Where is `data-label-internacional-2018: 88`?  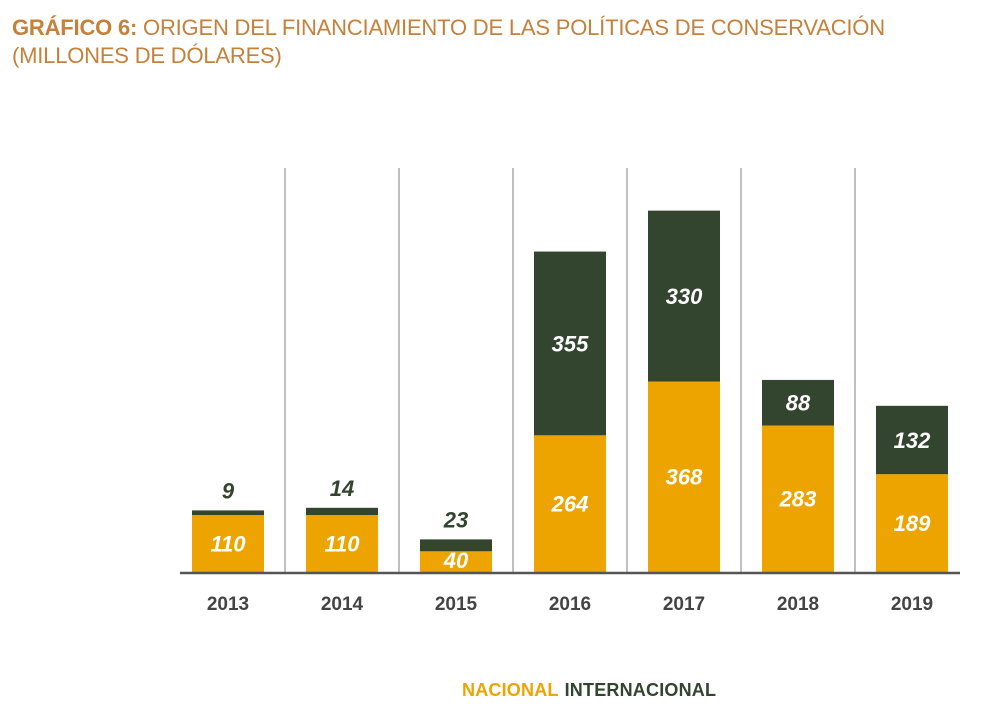
data-label-internacional-2018: 88 is located at coordinates (798, 403).